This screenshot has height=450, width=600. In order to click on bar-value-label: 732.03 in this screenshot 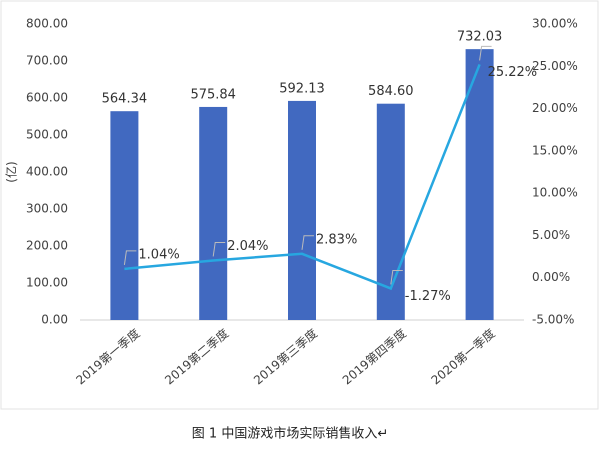, I will do `click(480, 37)`.